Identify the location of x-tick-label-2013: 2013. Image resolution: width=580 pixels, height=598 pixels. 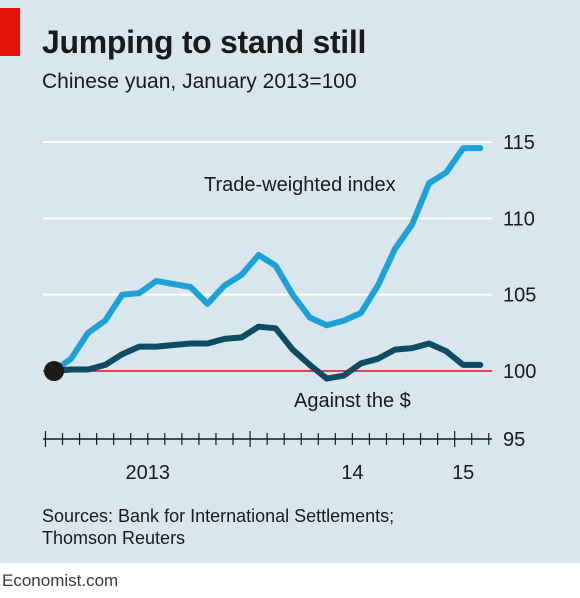
(148, 473).